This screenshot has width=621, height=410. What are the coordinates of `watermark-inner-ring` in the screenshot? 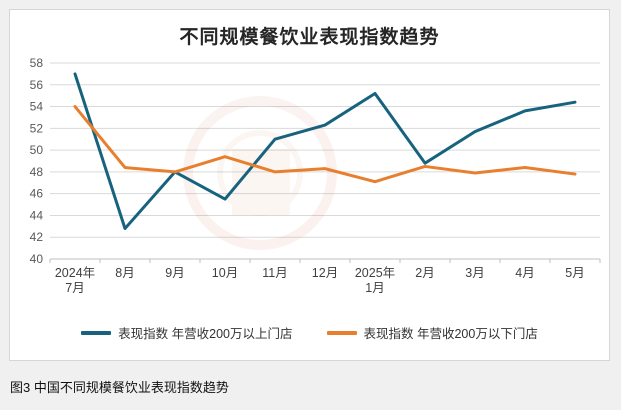 It's located at (260, 173).